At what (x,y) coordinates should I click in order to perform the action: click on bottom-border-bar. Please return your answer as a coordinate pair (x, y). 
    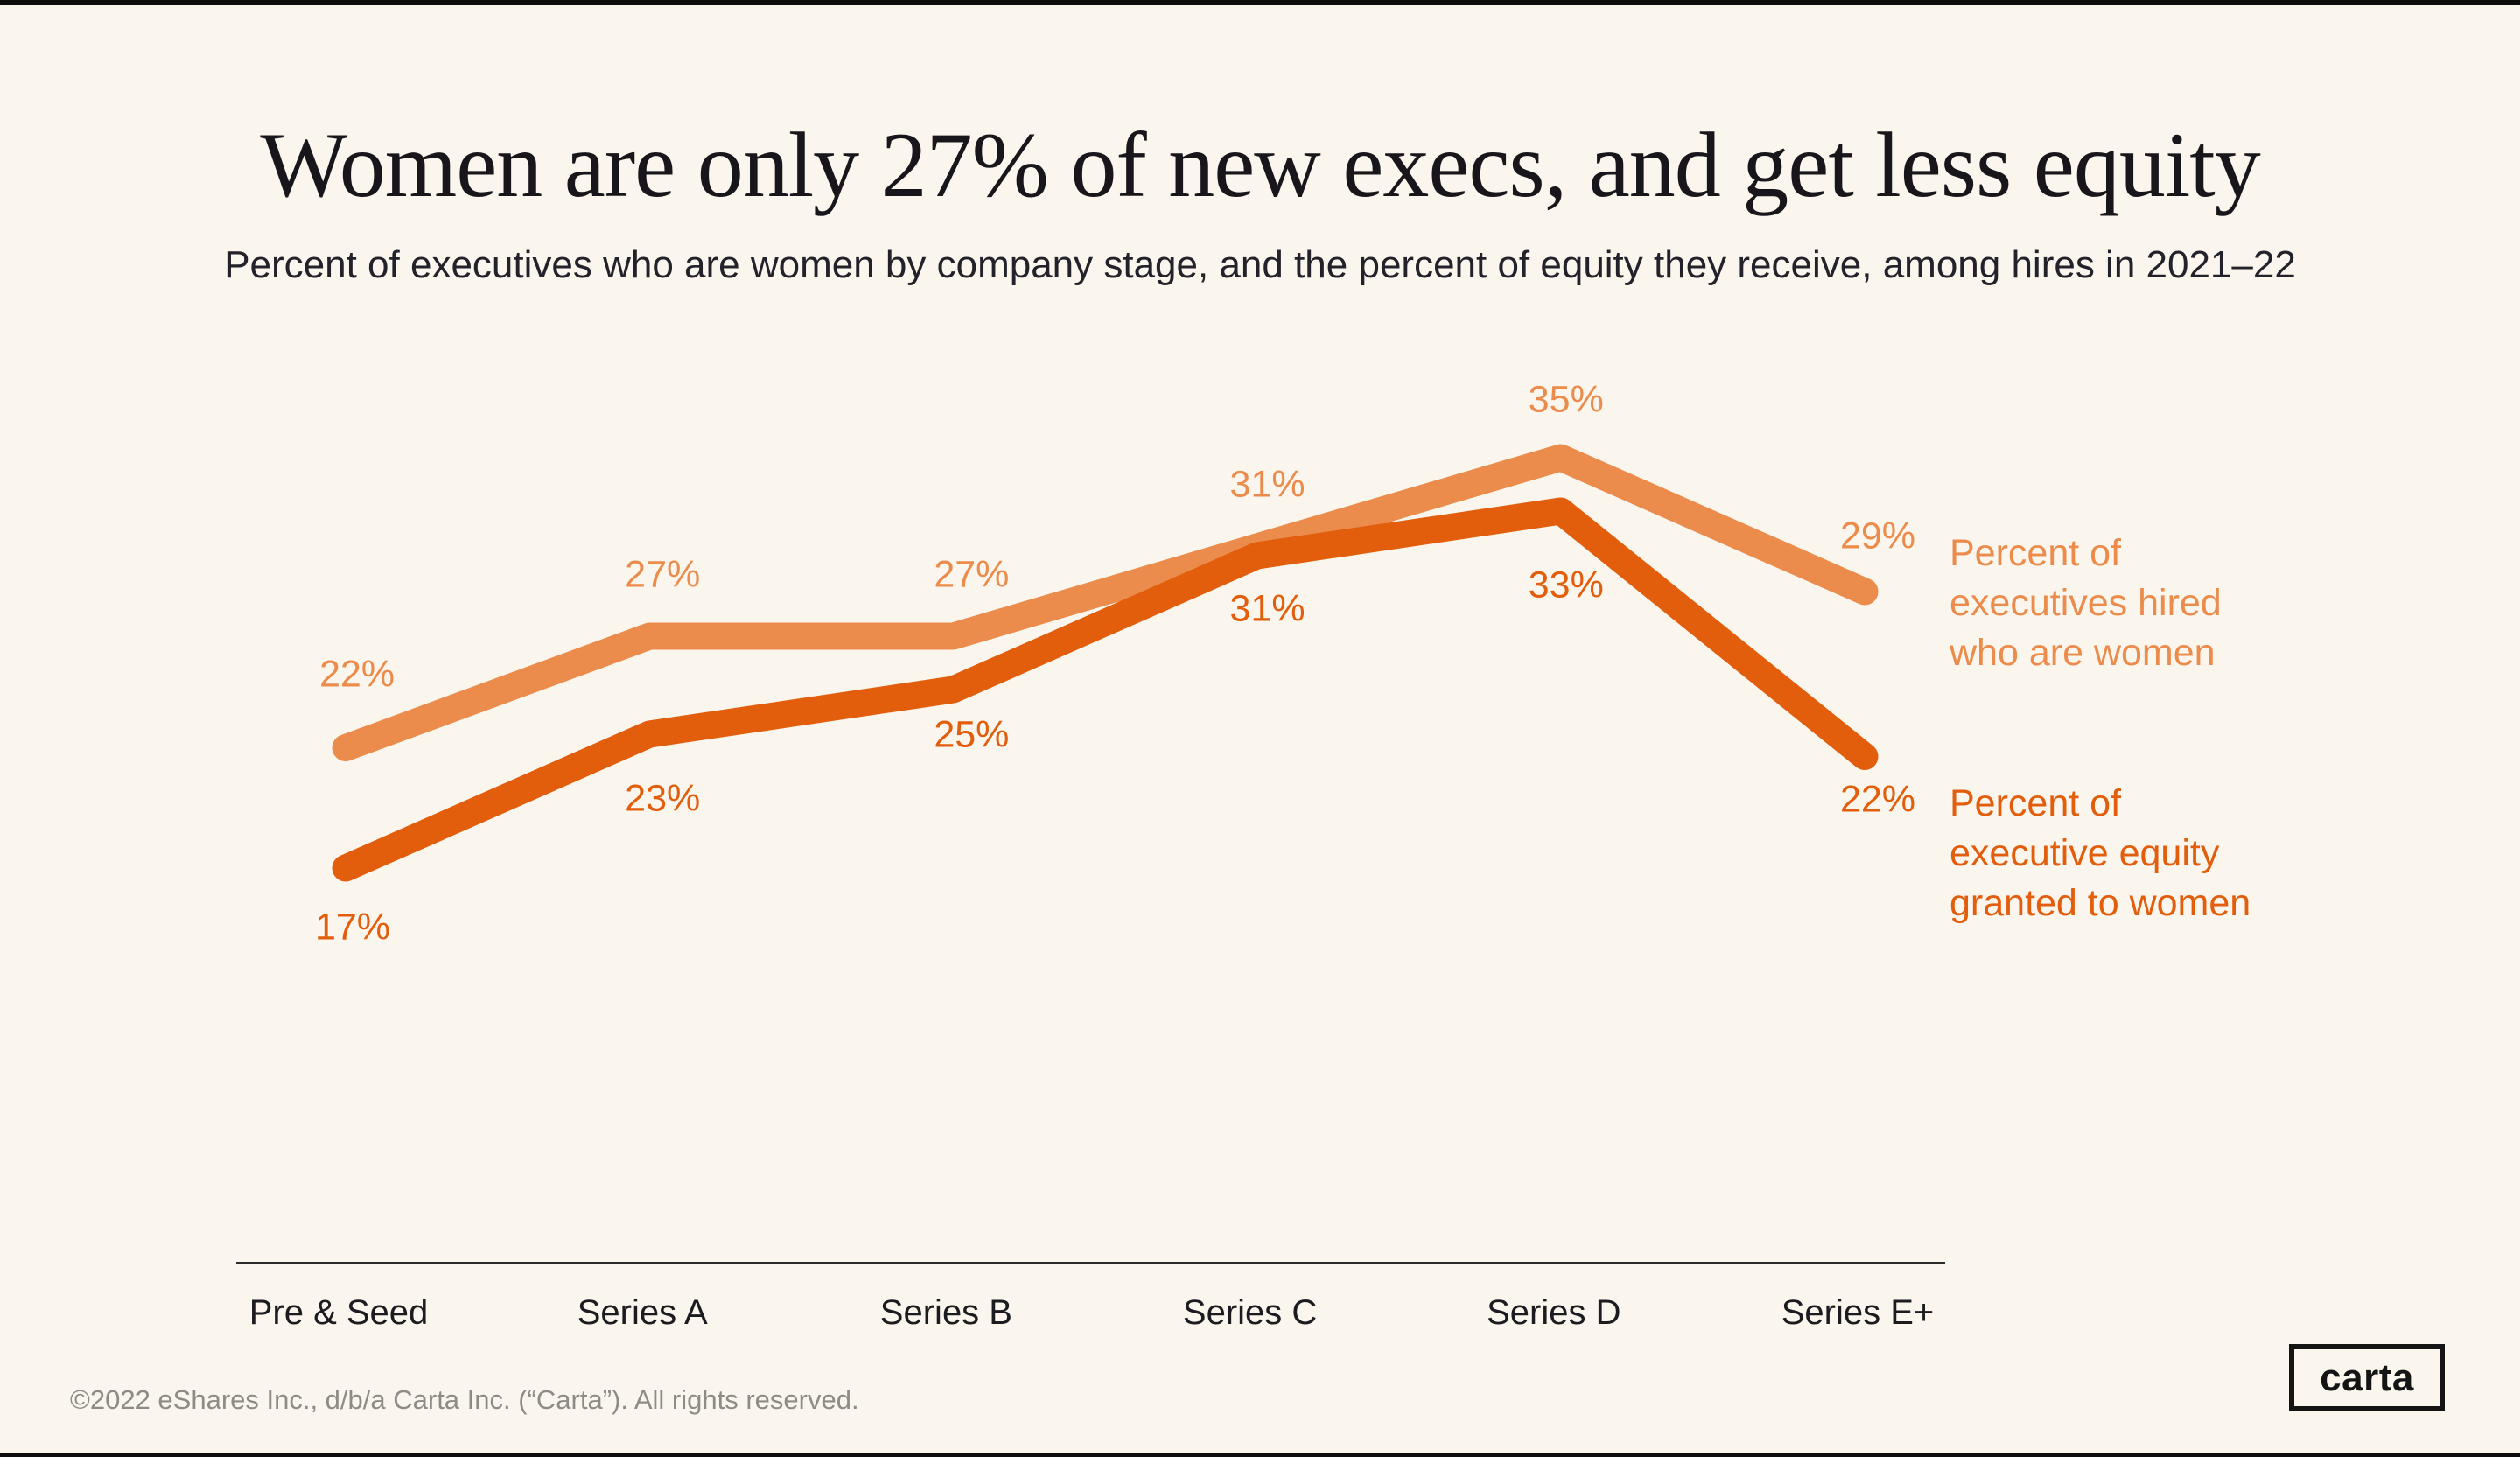
    Looking at the image, I should click on (1260, 1455).